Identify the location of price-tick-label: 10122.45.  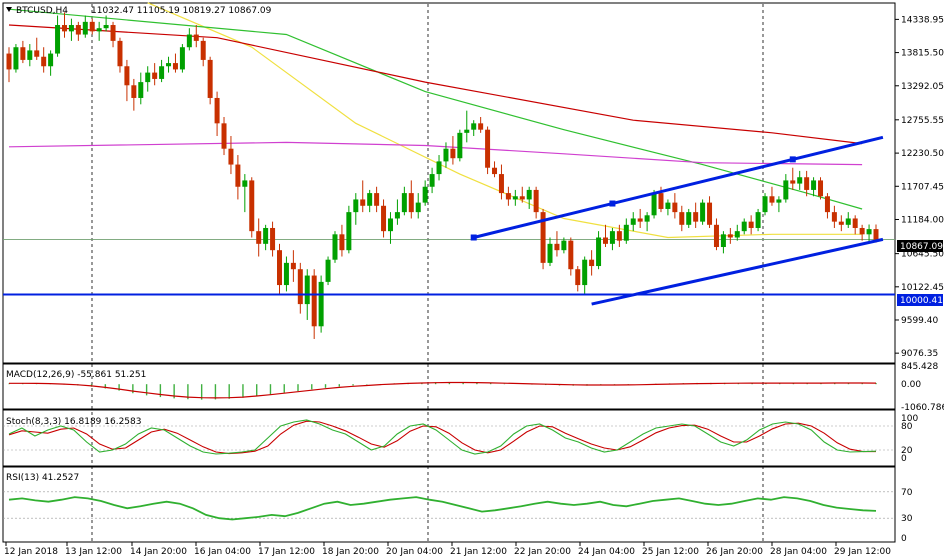
(922, 288).